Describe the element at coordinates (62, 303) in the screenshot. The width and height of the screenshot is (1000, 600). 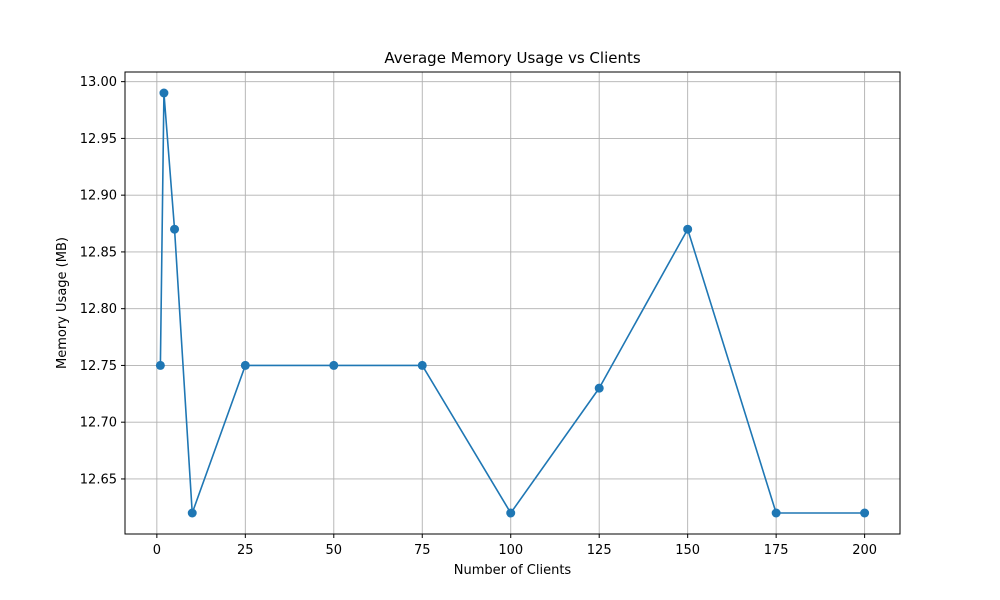
I see `y-axis-label: Memory Usage (MB)` at that location.